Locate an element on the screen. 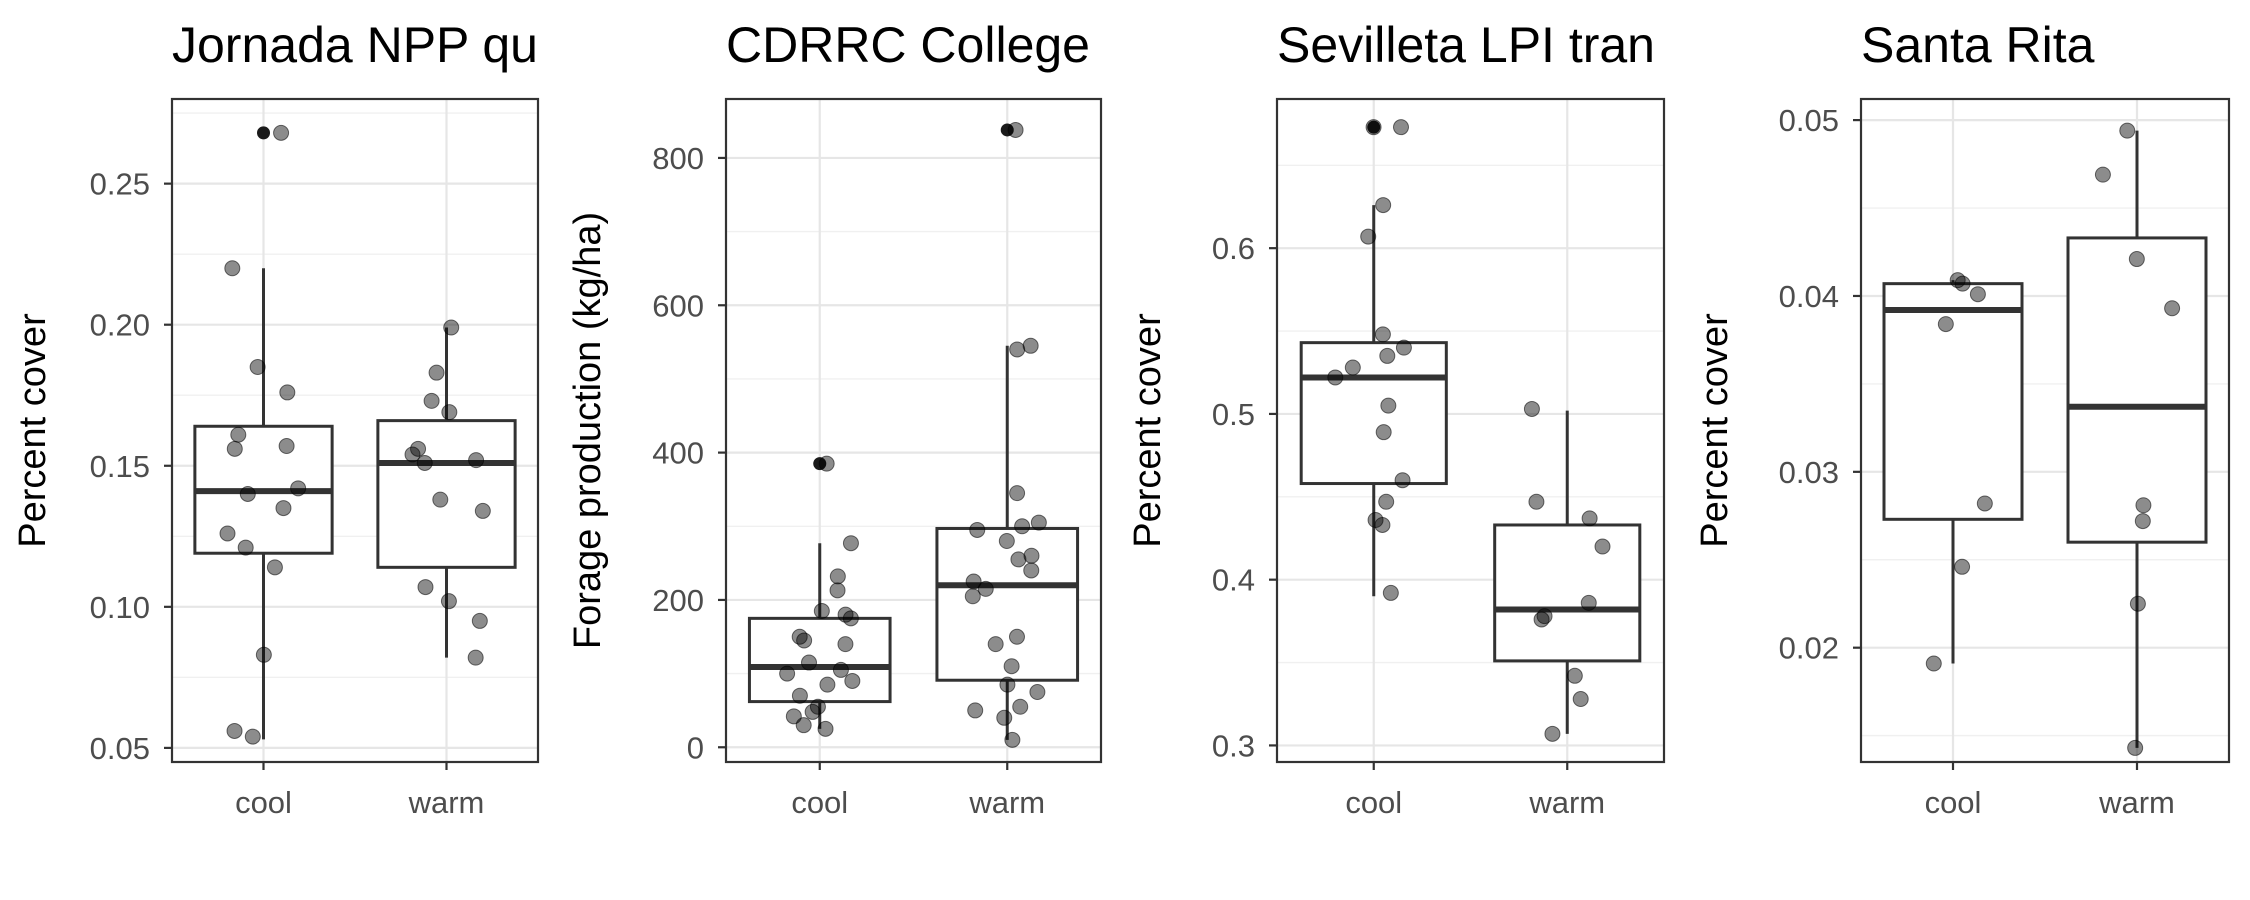 The image size is (2250, 900). y-tick-label: 0.02 is located at coordinates (1809, 648).